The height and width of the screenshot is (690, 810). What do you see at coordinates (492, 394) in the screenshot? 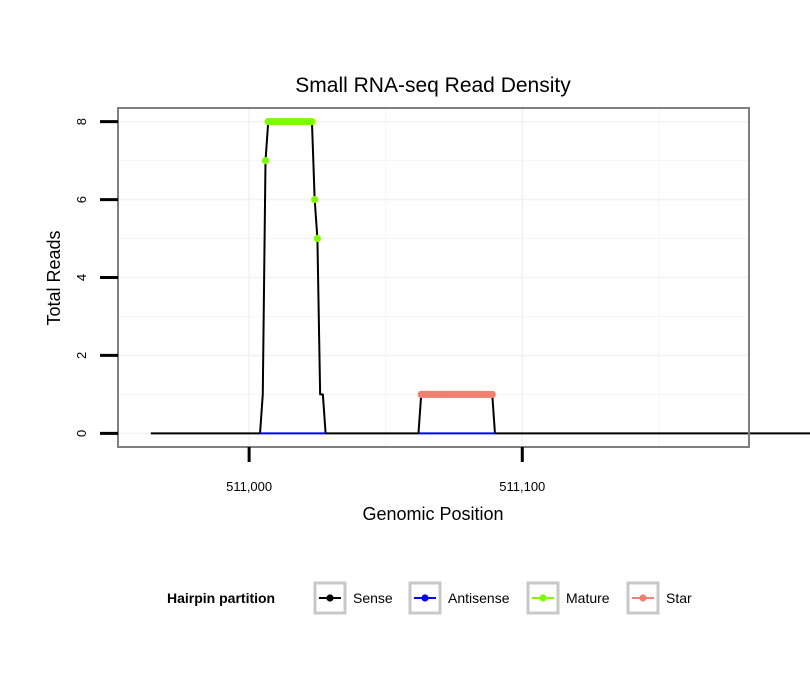
I see `data-point-star` at bounding box center [492, 394].